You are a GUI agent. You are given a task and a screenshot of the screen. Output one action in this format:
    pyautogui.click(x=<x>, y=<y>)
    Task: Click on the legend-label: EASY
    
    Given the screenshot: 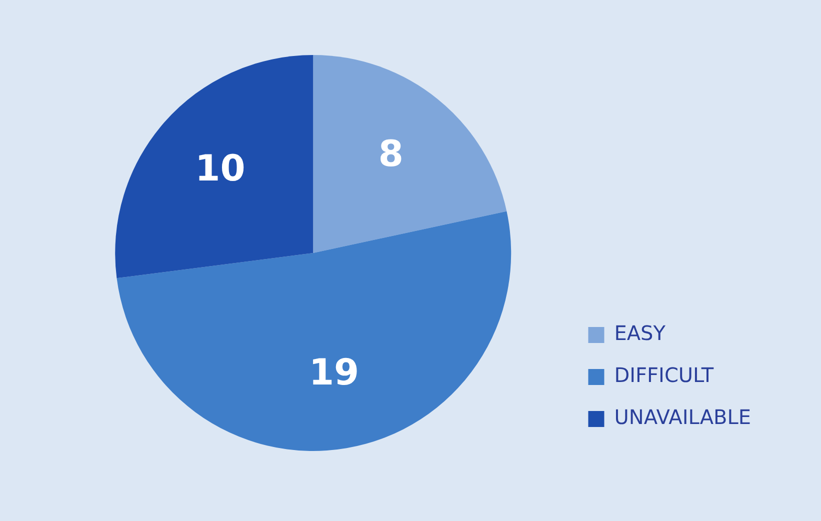 What is the action you would take?
    pyautogui.click(x=640, y=333)
    